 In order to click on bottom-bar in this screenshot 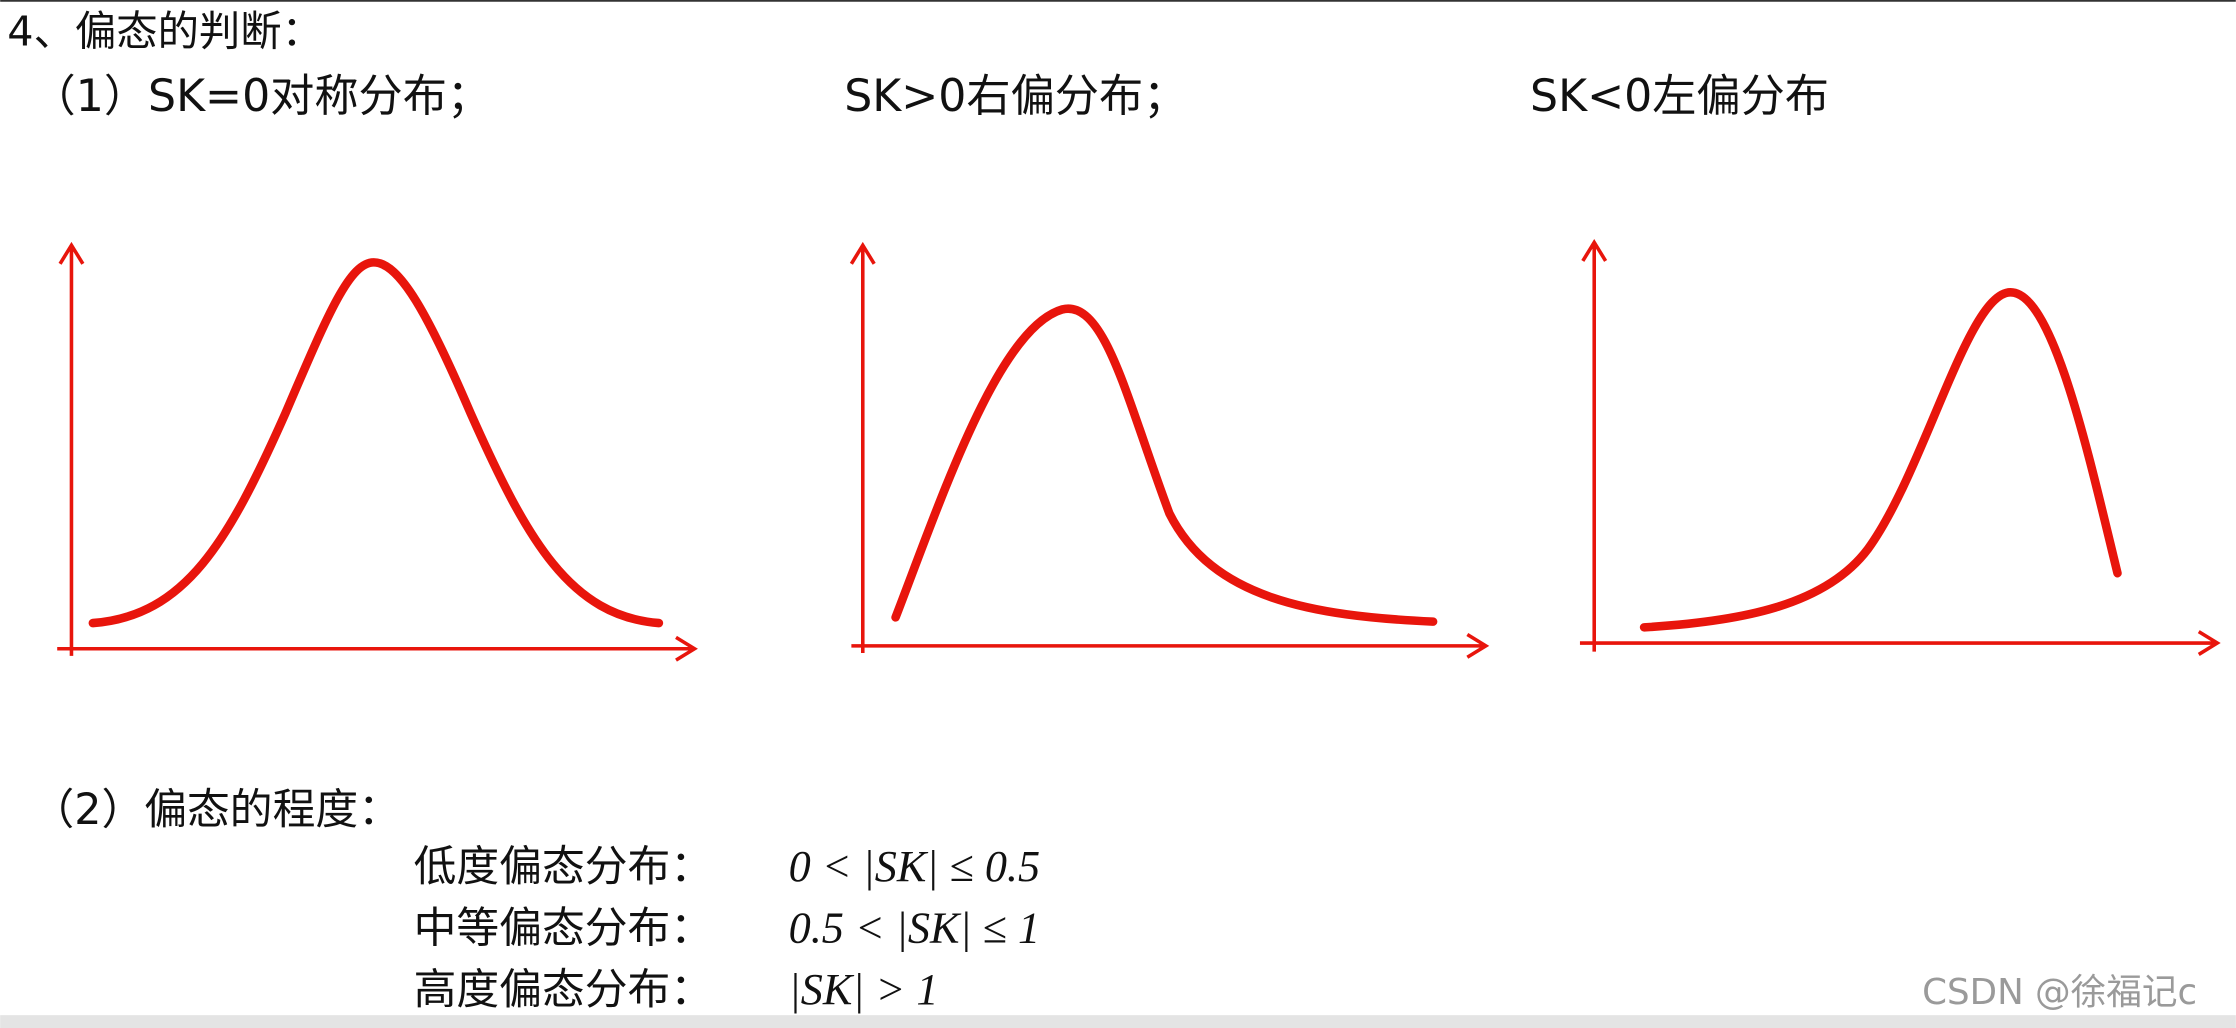, I will do `click(1118, 1021)`.